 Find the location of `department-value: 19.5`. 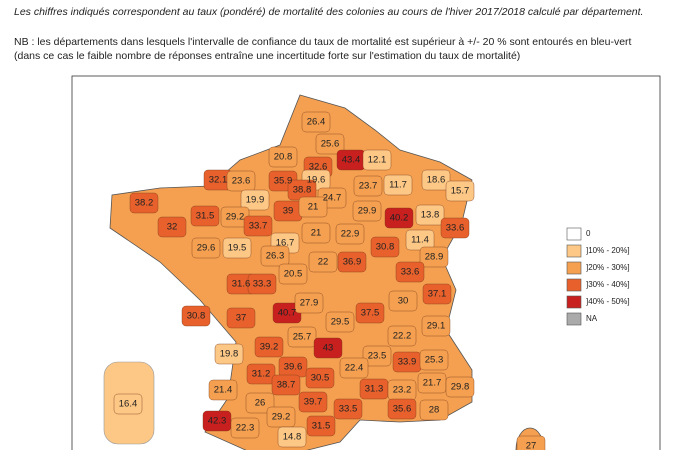

department-value: 19.5 is located at coordinates (237, 248).